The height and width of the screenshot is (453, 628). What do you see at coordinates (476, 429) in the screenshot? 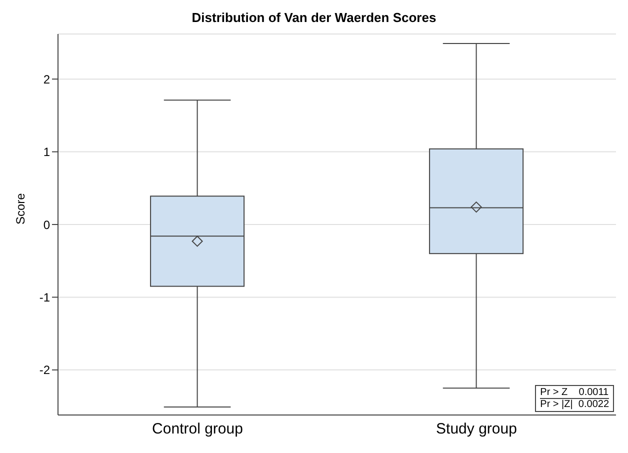
I see `x-tick-label: Study group` at bounding box center [476, 429].